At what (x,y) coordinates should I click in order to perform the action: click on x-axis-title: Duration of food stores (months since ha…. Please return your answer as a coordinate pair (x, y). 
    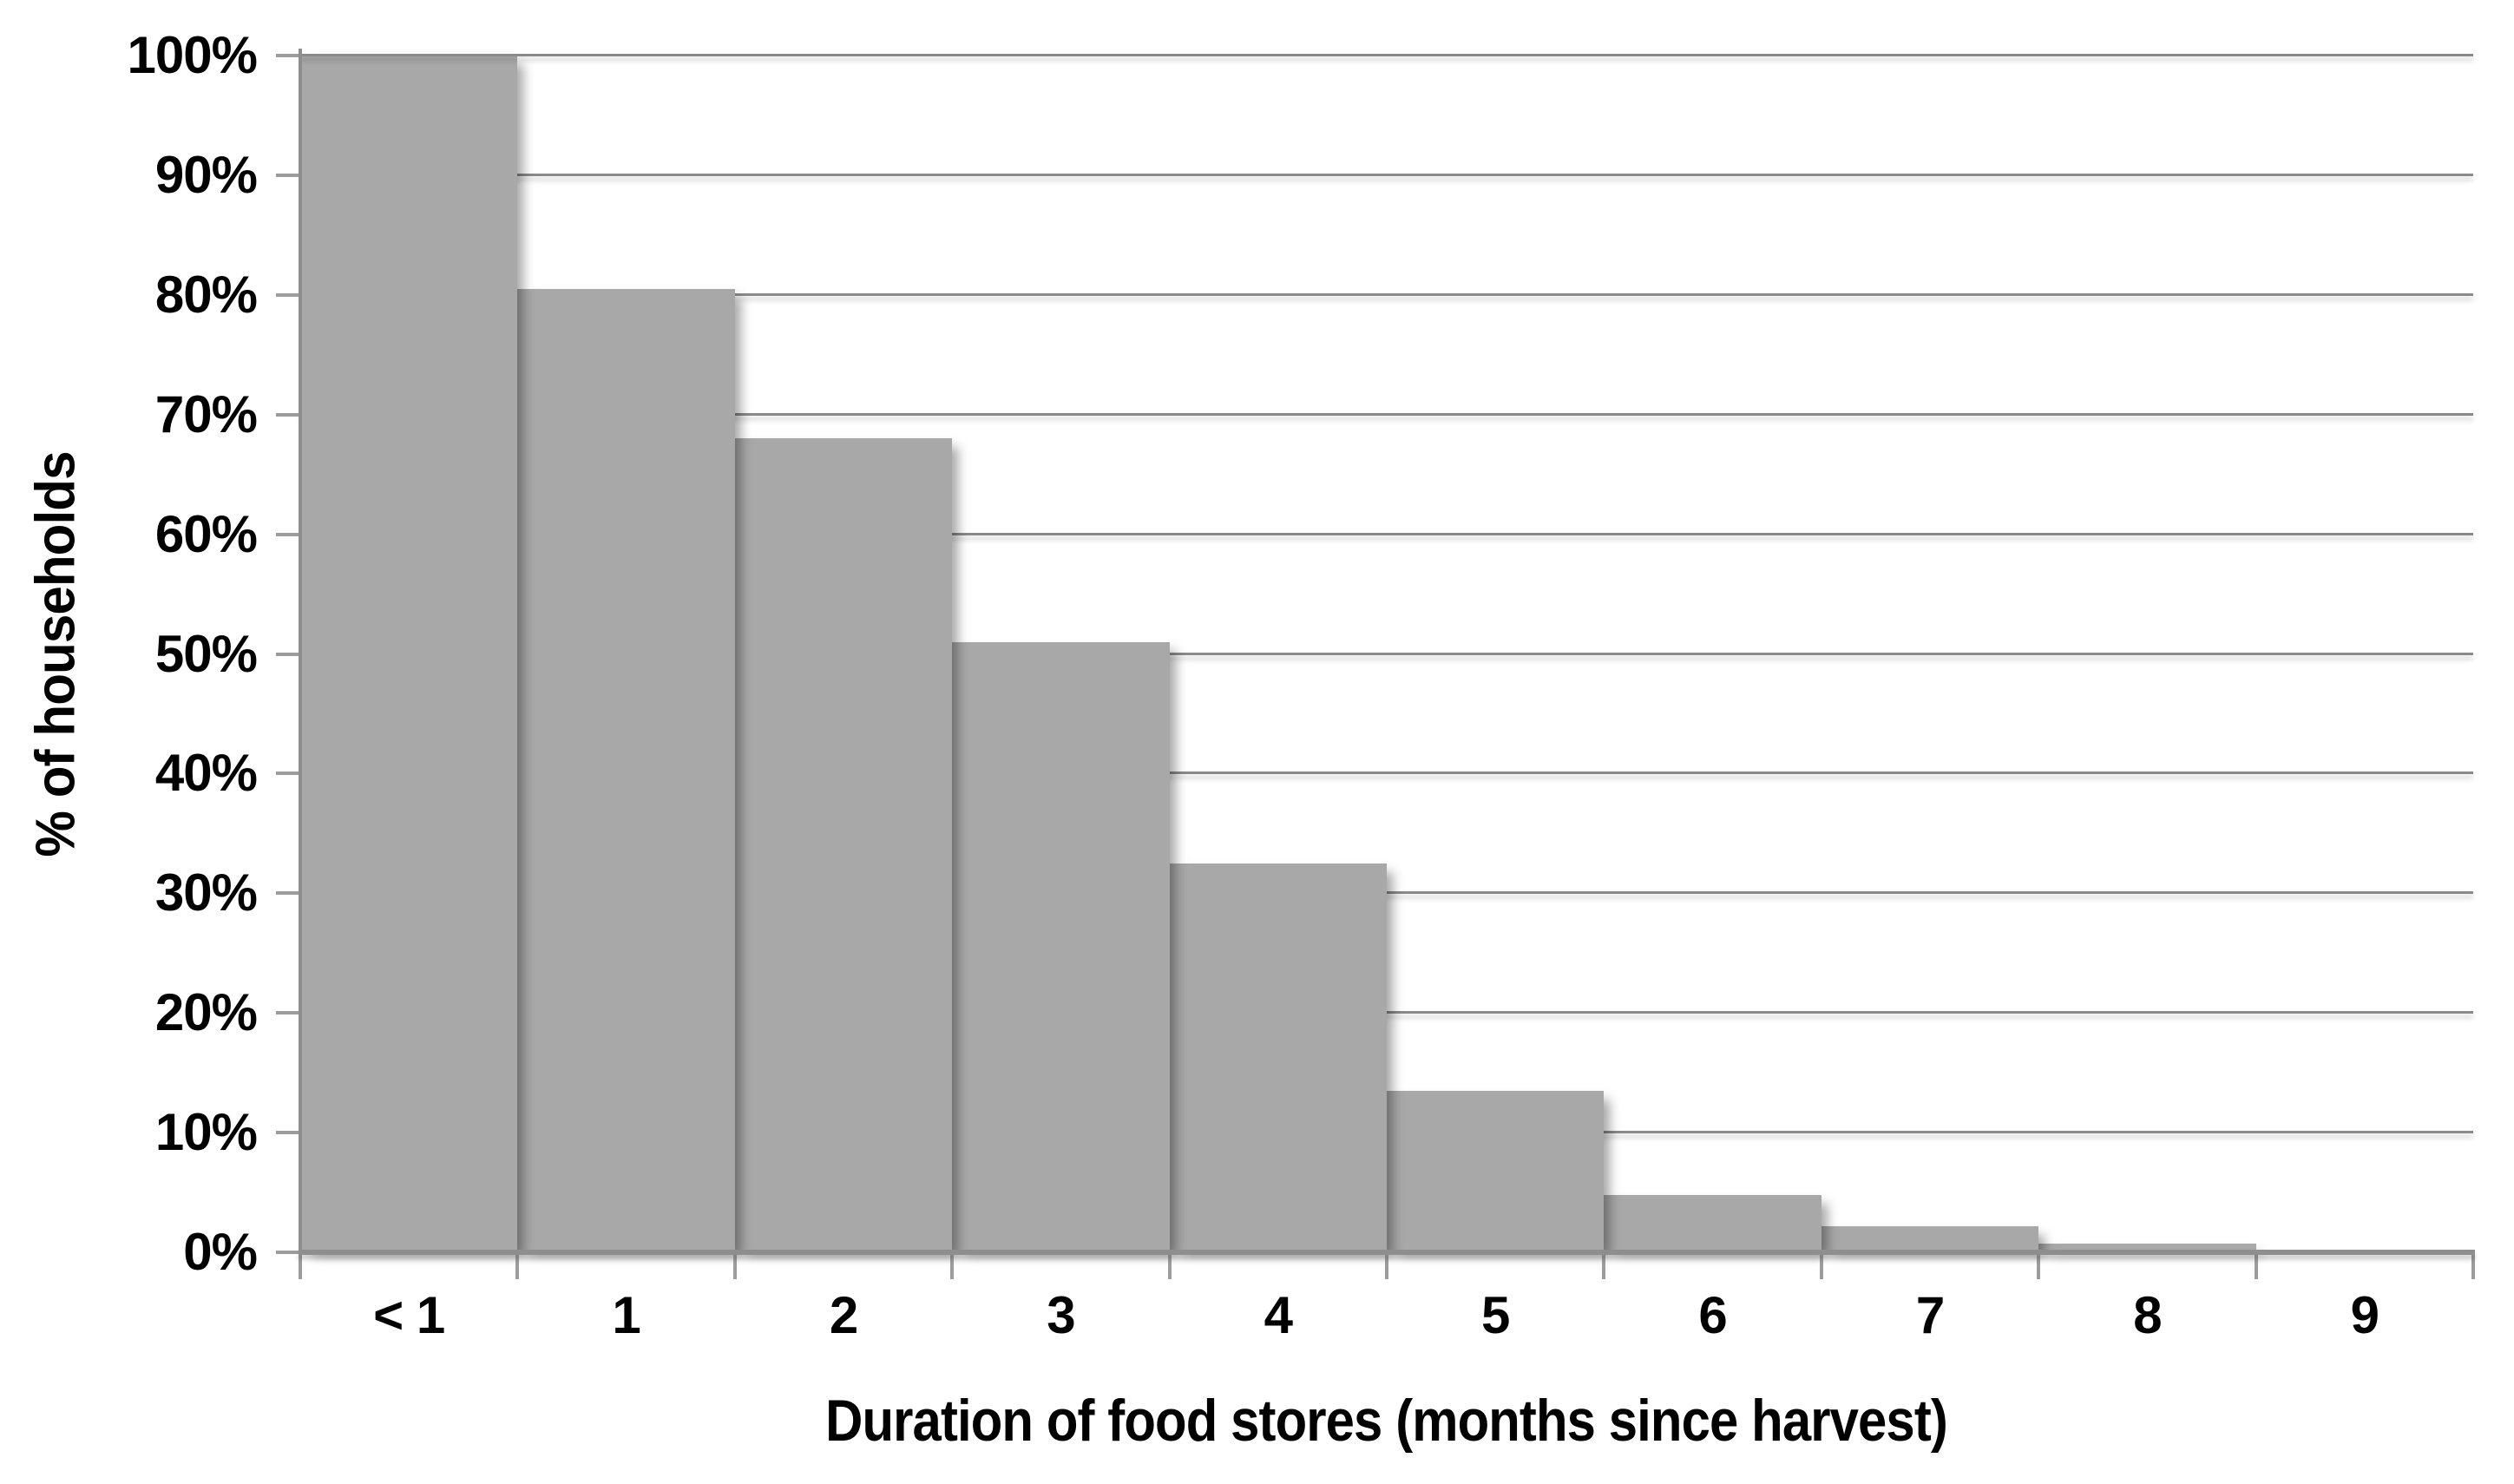
    Looking at the image, I should click on (1386, 1420).